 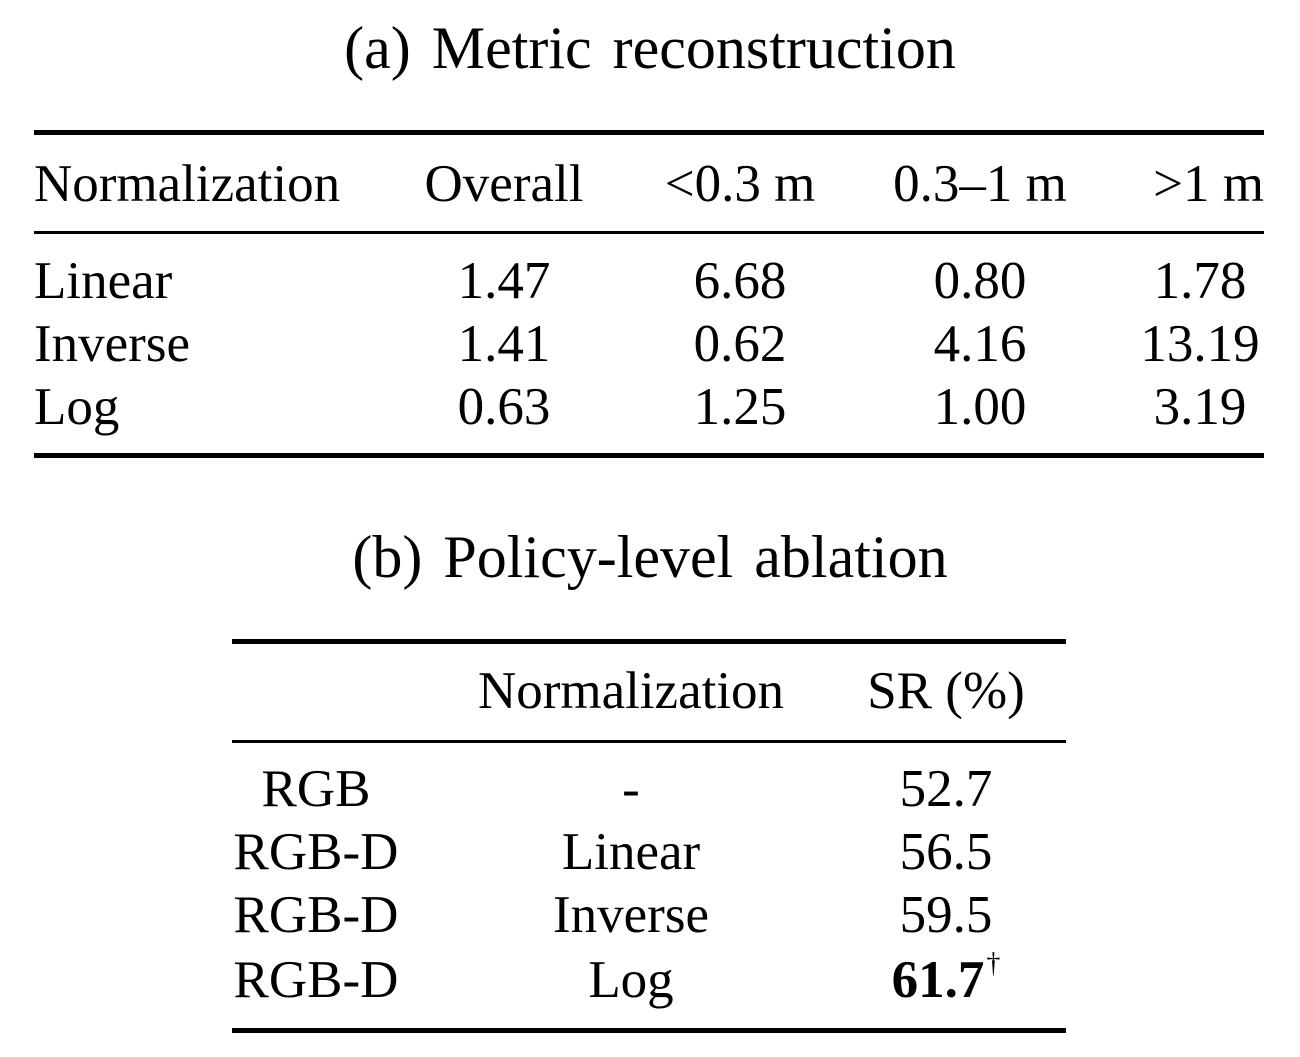 I want to click on table-a-header-gt-1m: >1 m, so click(x=1208, y=184).